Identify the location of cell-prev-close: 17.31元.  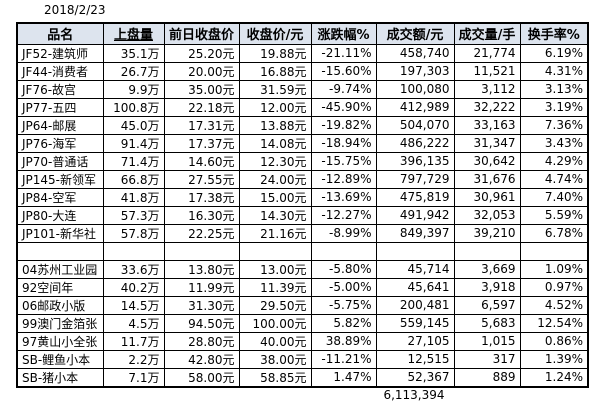
(201, 125).